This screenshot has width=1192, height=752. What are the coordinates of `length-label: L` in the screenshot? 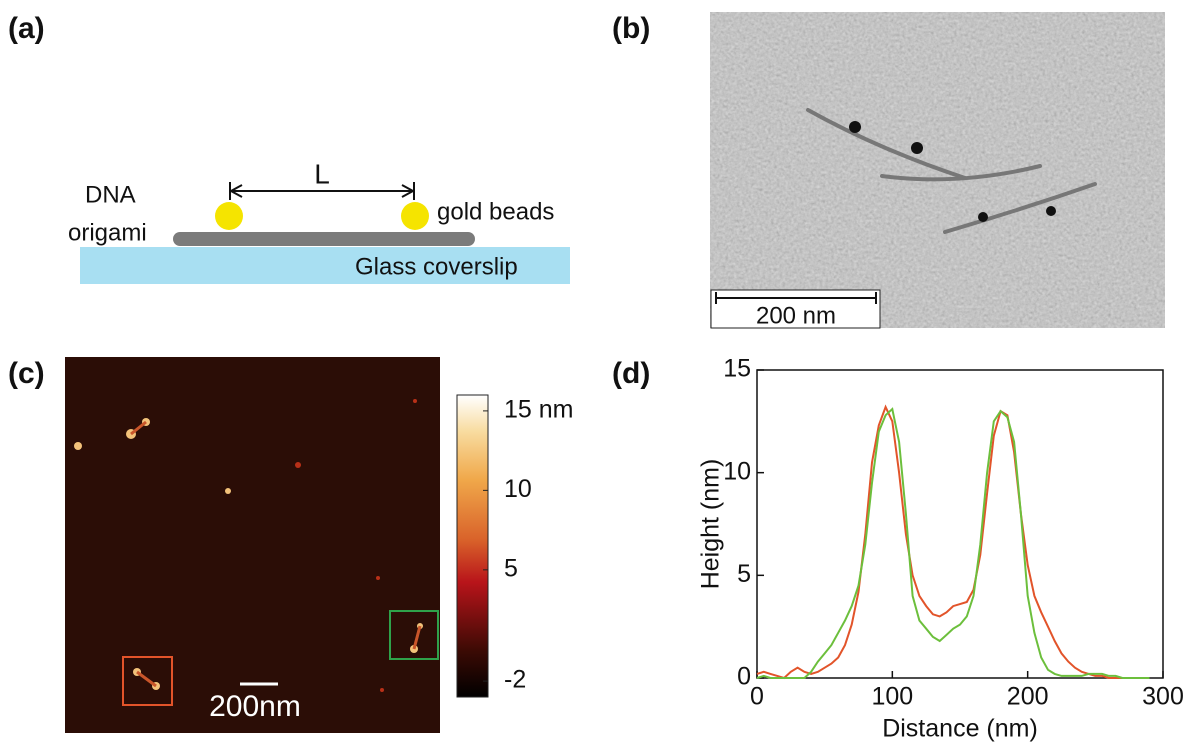 It's located at (322, 173).